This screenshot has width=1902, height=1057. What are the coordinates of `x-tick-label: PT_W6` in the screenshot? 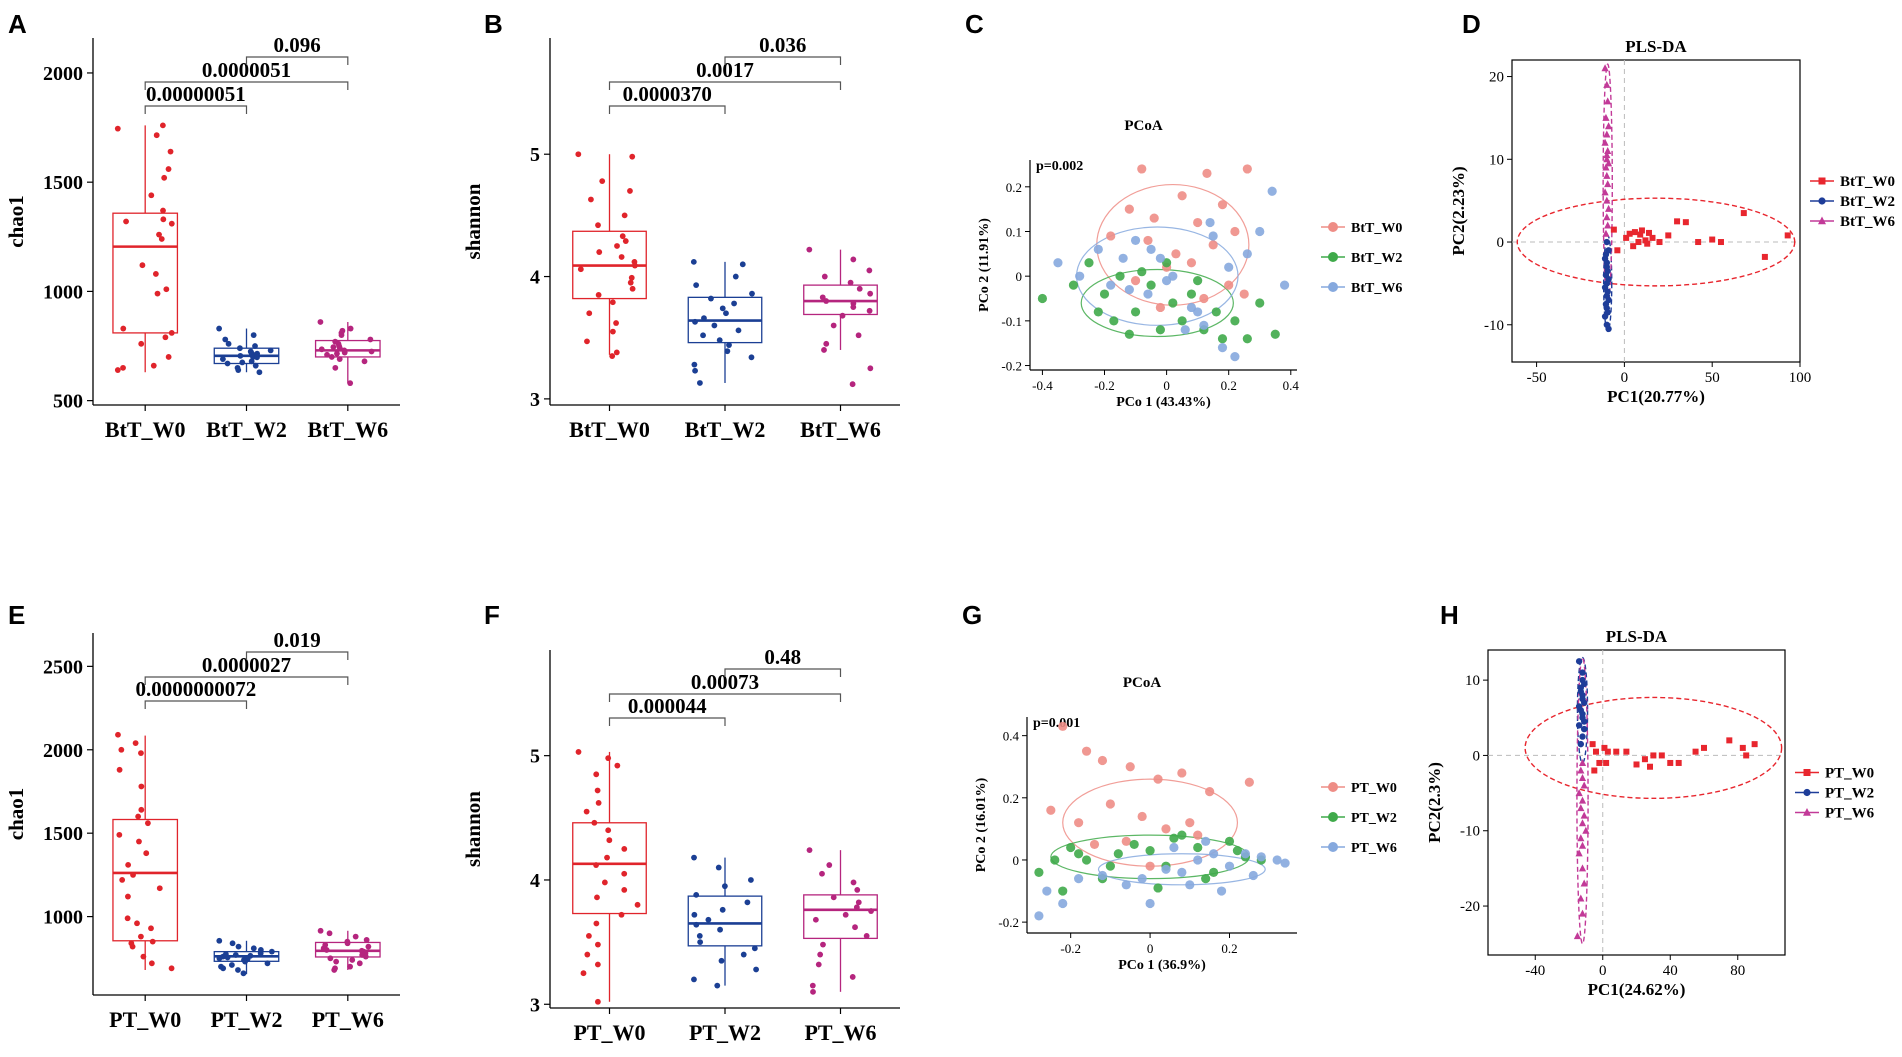 It's located at (348, 1019).